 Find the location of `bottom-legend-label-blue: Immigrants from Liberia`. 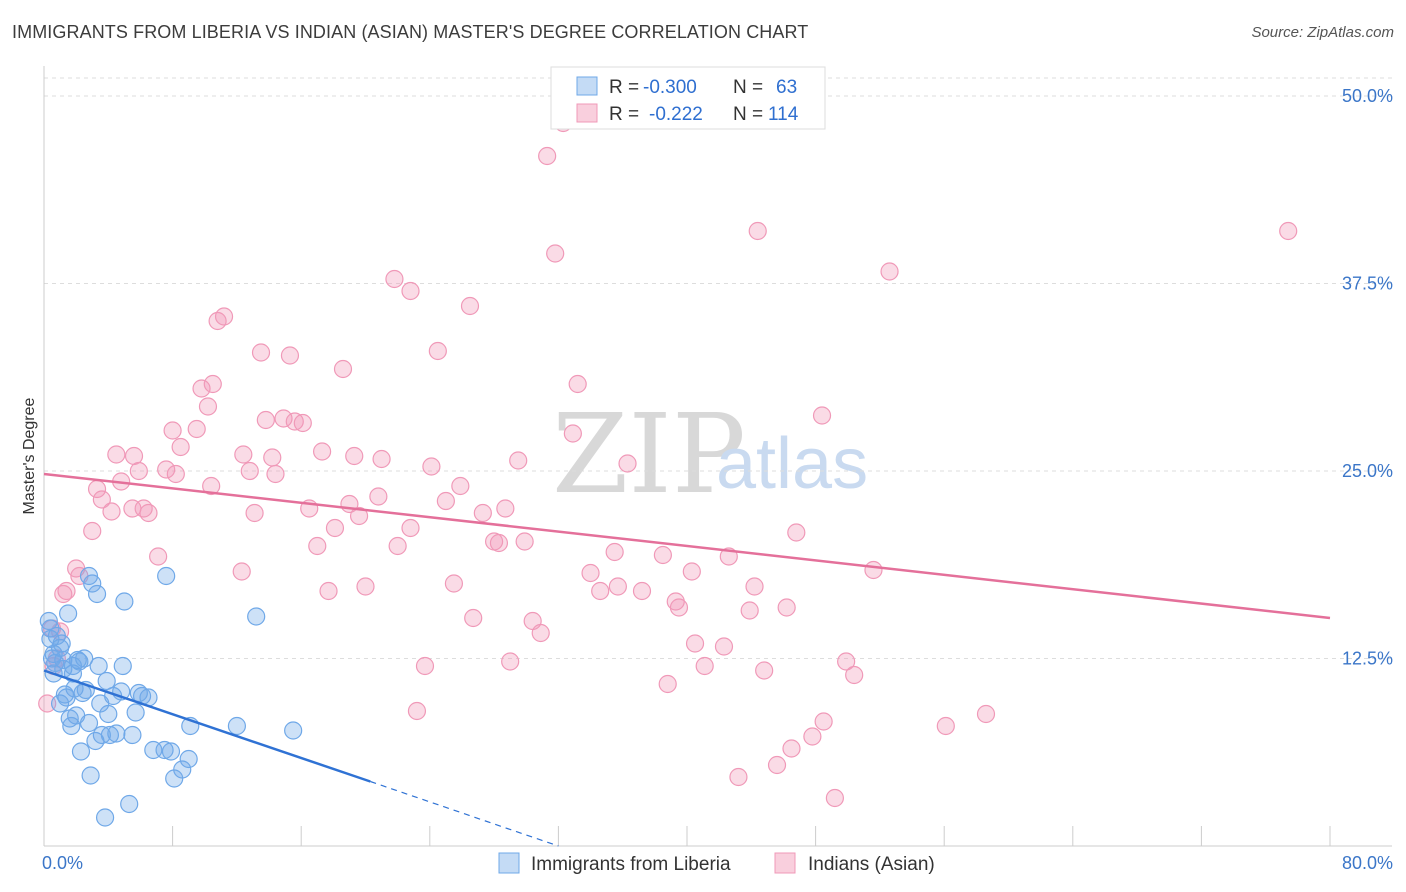

bottom-legend-label-blue: Immigrants from Liberia is located at coordinates (631, 864).